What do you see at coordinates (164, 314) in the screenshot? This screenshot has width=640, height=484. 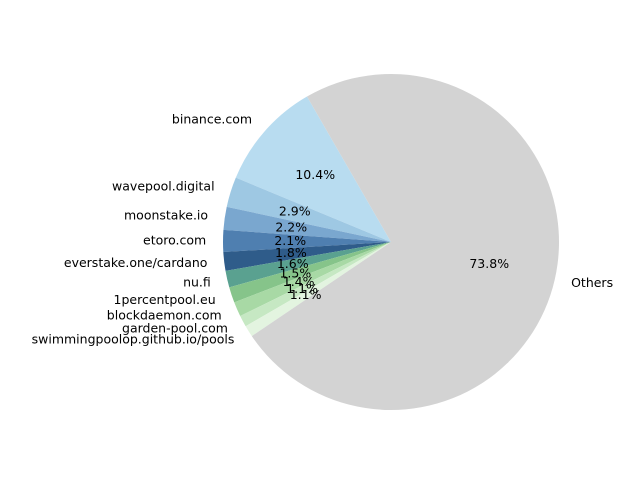 I see `slice-label-blockdaemon-com: blockdaemon.com` at bounding box center [164, 314].